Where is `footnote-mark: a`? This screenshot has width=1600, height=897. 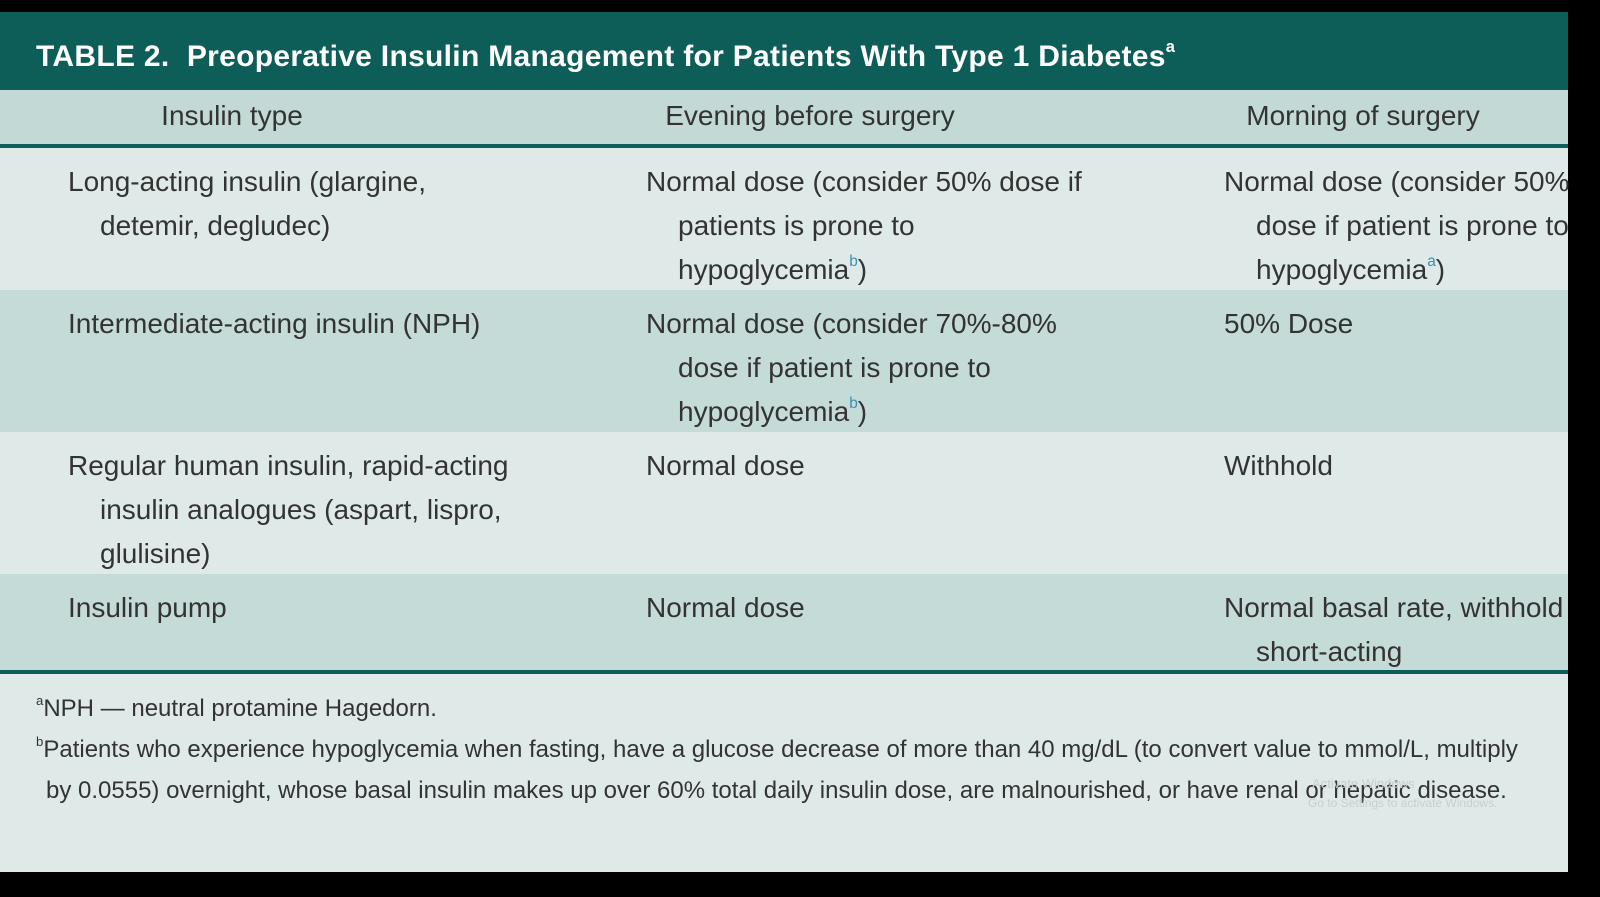
footnote-mark: a is located at coordinates (40, 700).